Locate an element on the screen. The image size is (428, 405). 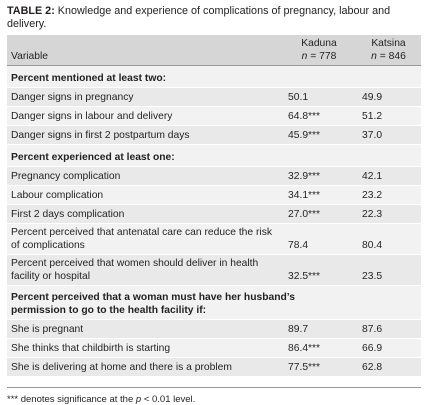
value-cell: 22.3 is located at coordinates (372, 214).